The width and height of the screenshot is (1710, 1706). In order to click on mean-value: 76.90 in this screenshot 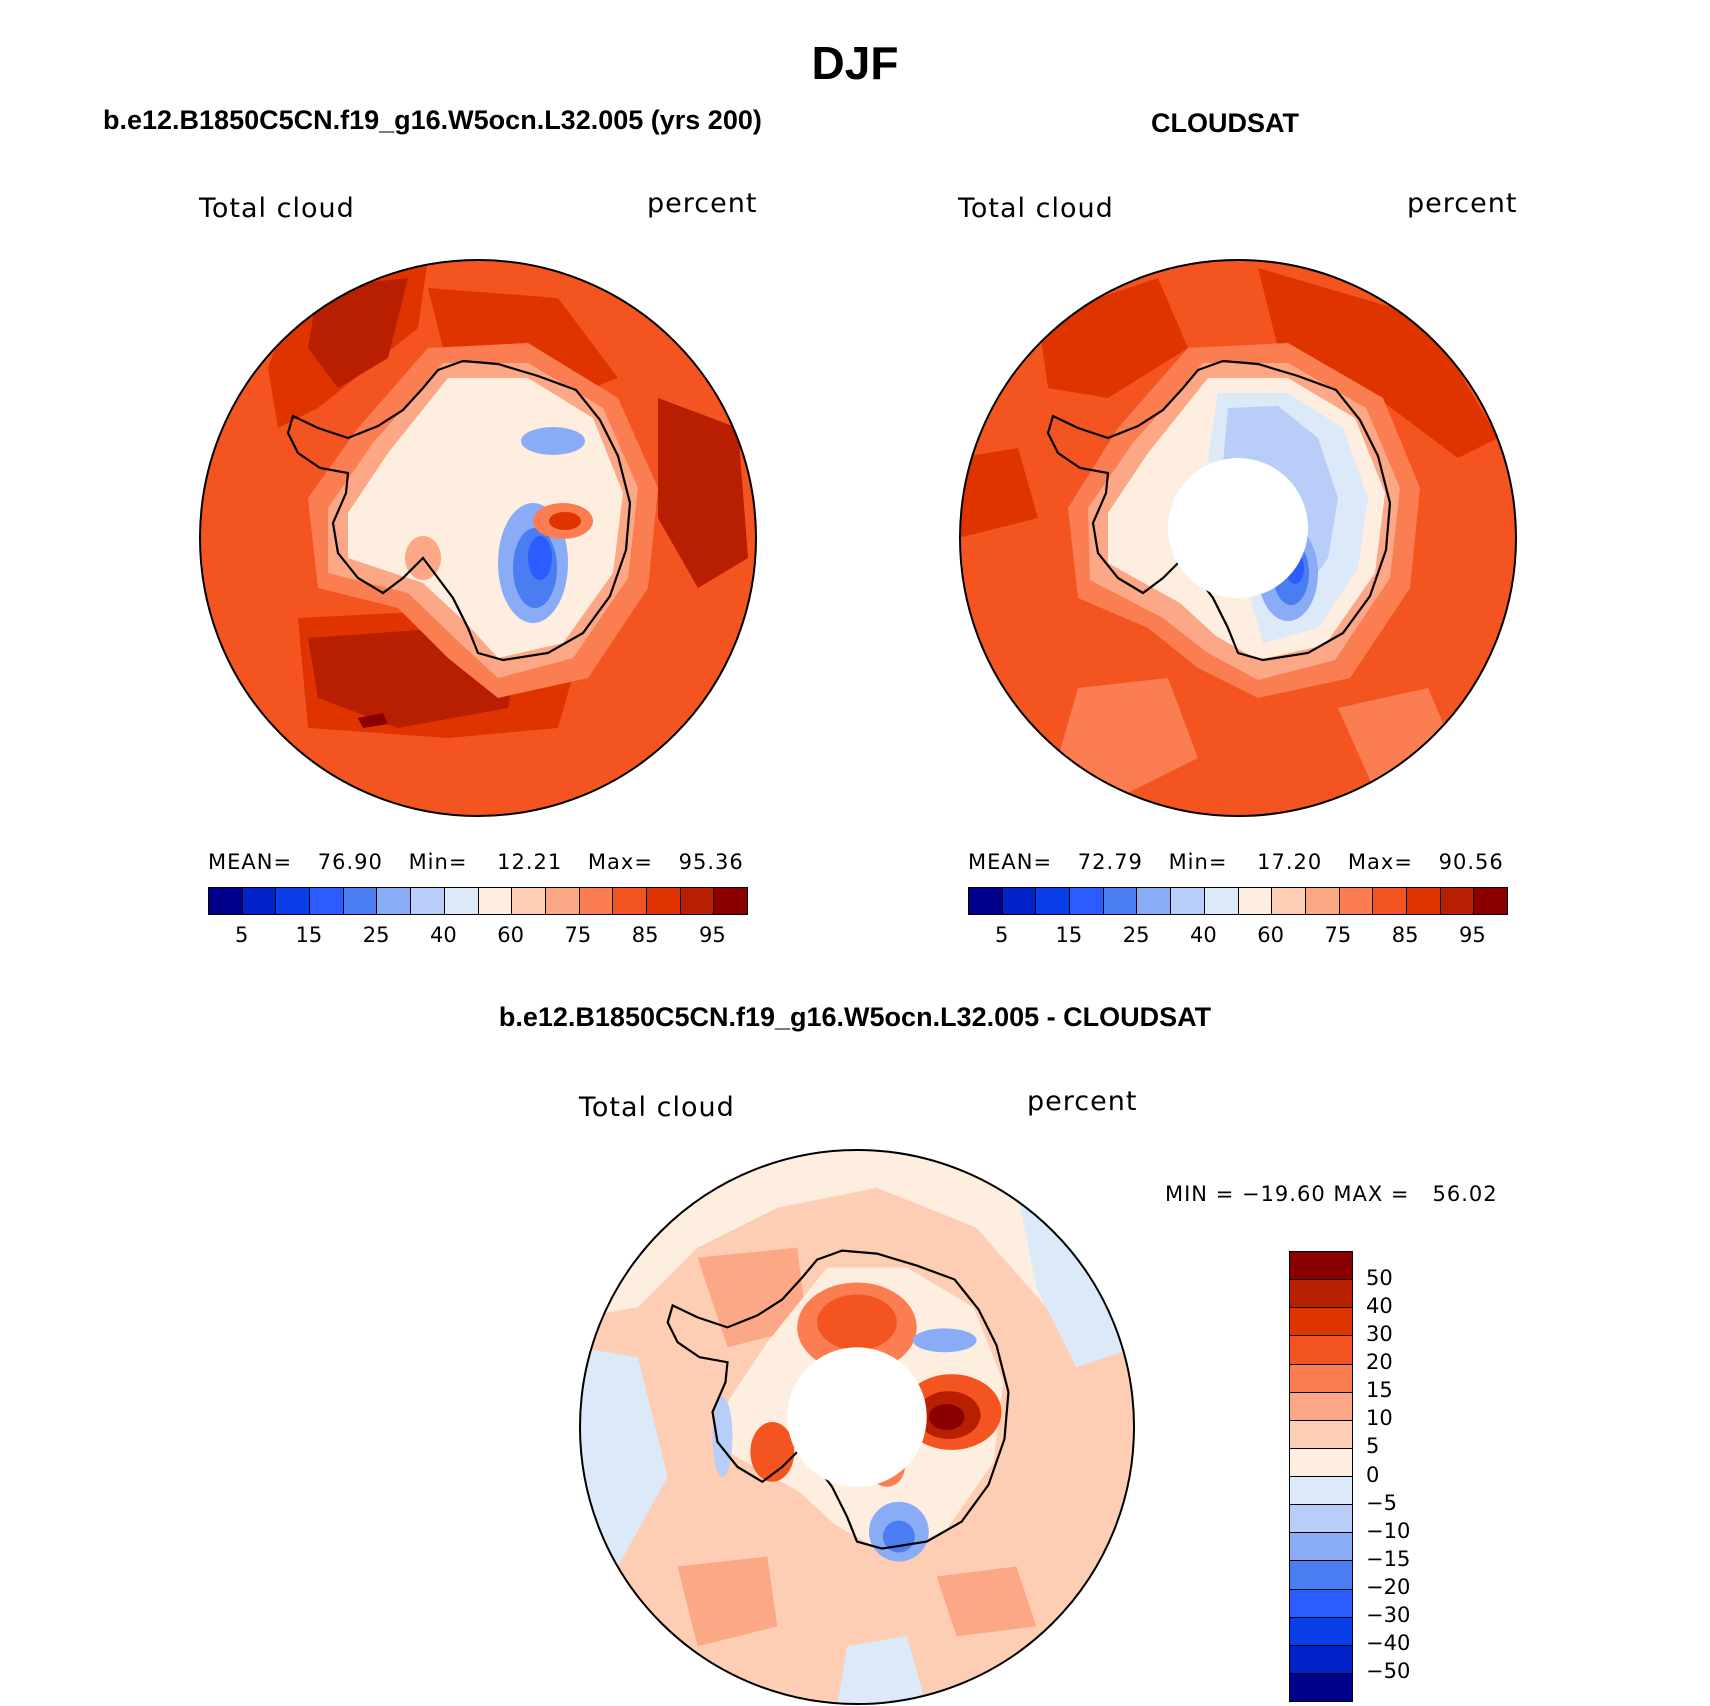, I will do `click(350, 862)`.